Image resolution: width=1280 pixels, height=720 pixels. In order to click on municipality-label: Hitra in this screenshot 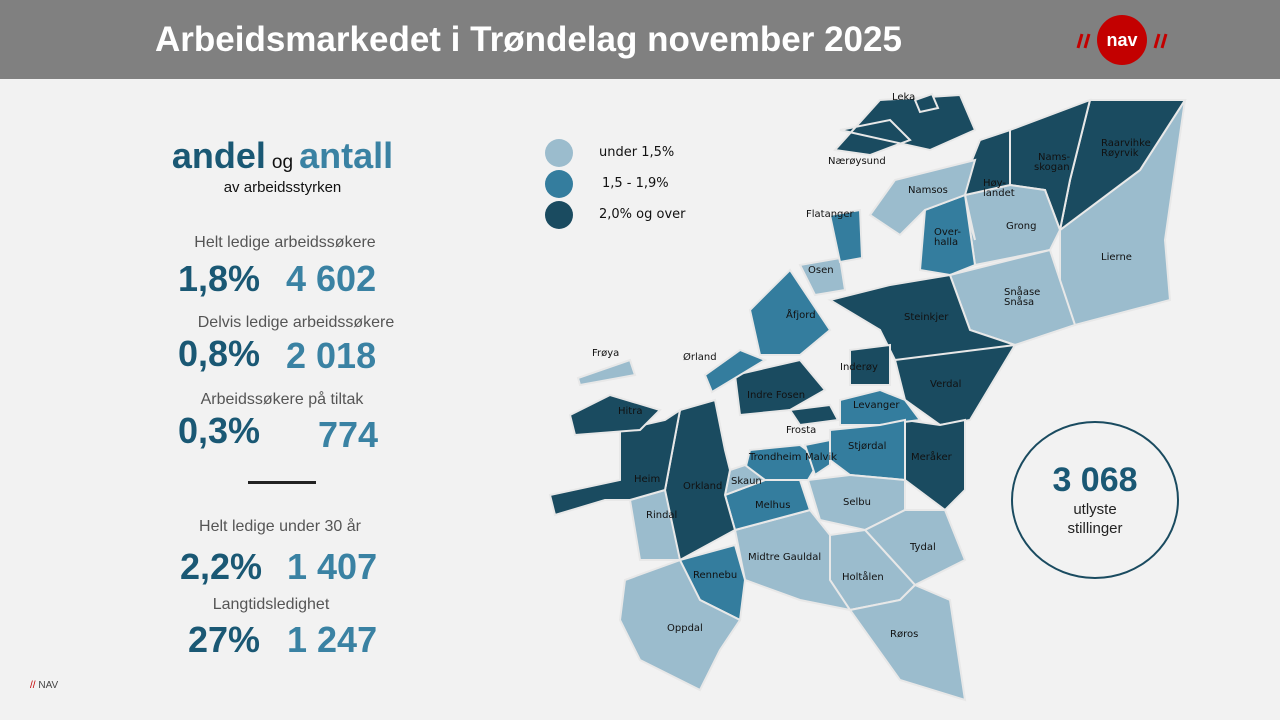, I will do `click(630, 411)`.